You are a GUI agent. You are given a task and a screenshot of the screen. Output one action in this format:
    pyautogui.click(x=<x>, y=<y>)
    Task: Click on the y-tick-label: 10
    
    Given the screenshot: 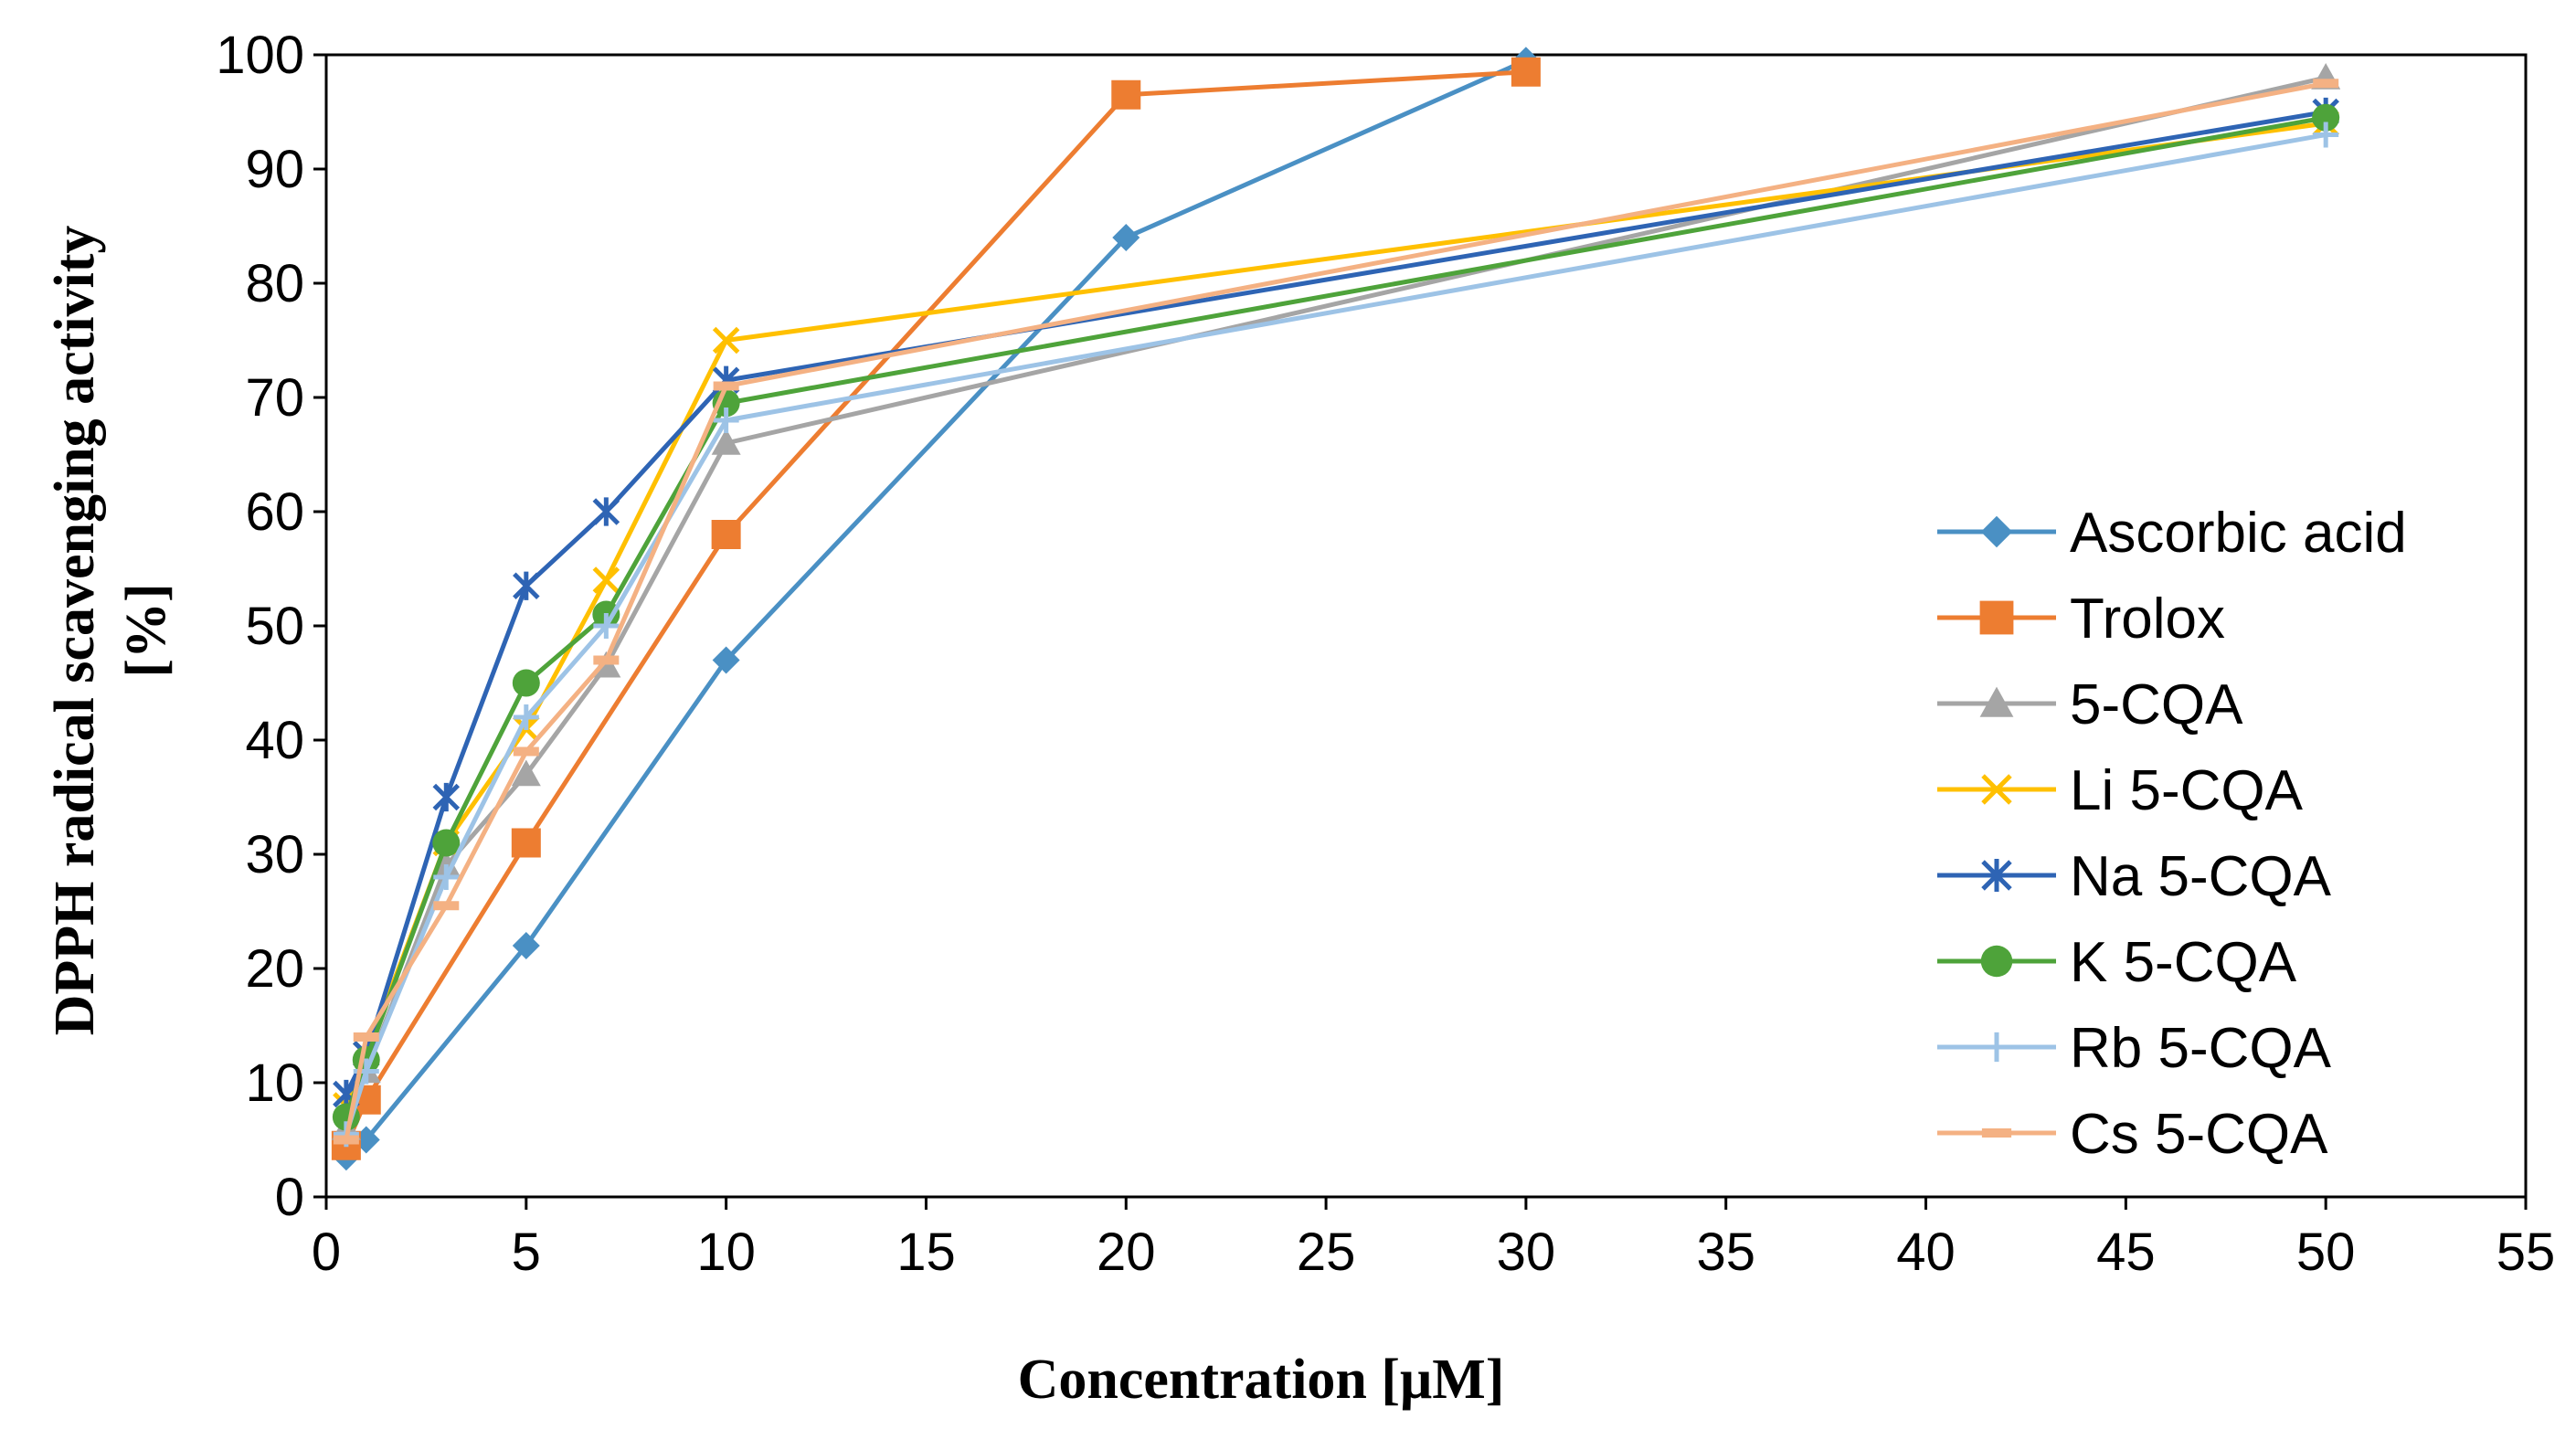 What is the action you would take?
    pyautogui.click(x=274, y=1083)
    